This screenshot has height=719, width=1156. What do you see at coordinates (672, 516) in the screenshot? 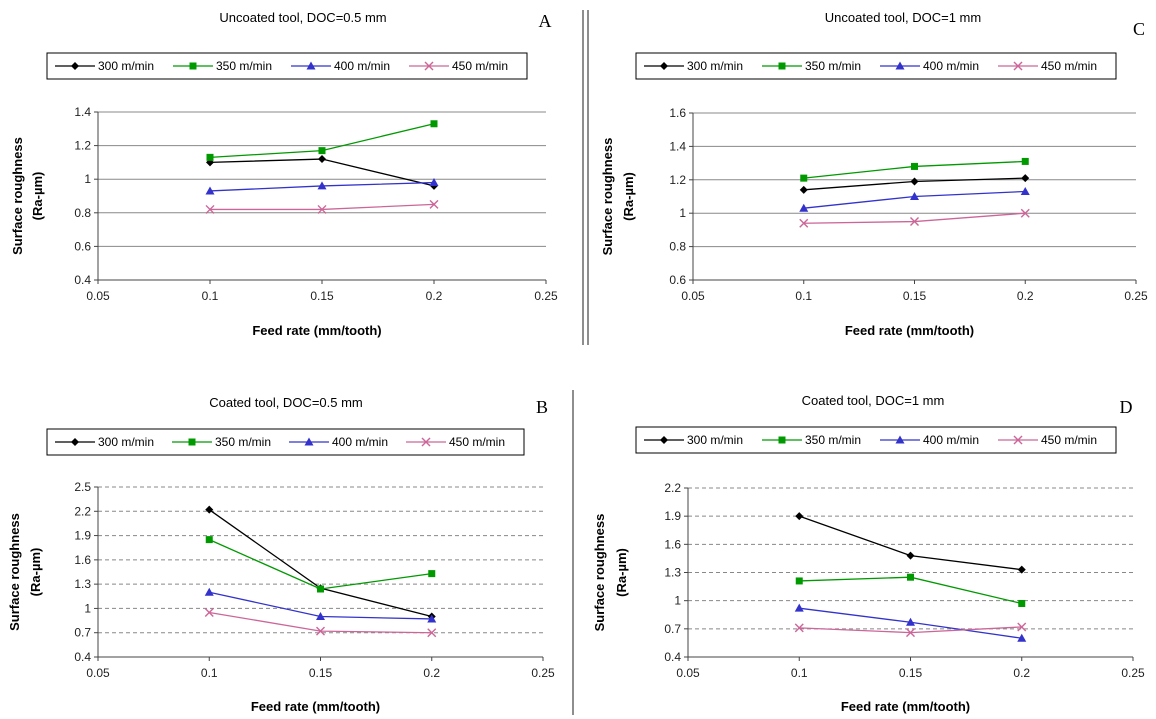
I see `y-tick-label: 1.9` at bounding box center [672, 516].